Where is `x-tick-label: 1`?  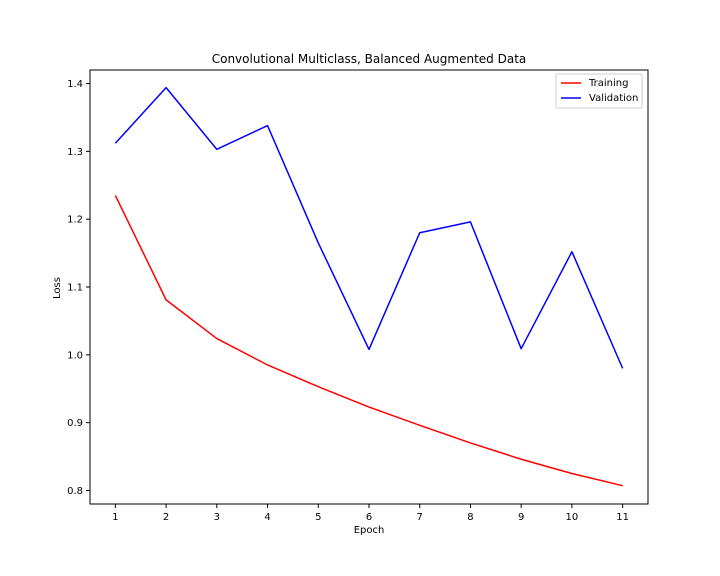
x-tick-label: 1 is located at coordinates (115, 517).